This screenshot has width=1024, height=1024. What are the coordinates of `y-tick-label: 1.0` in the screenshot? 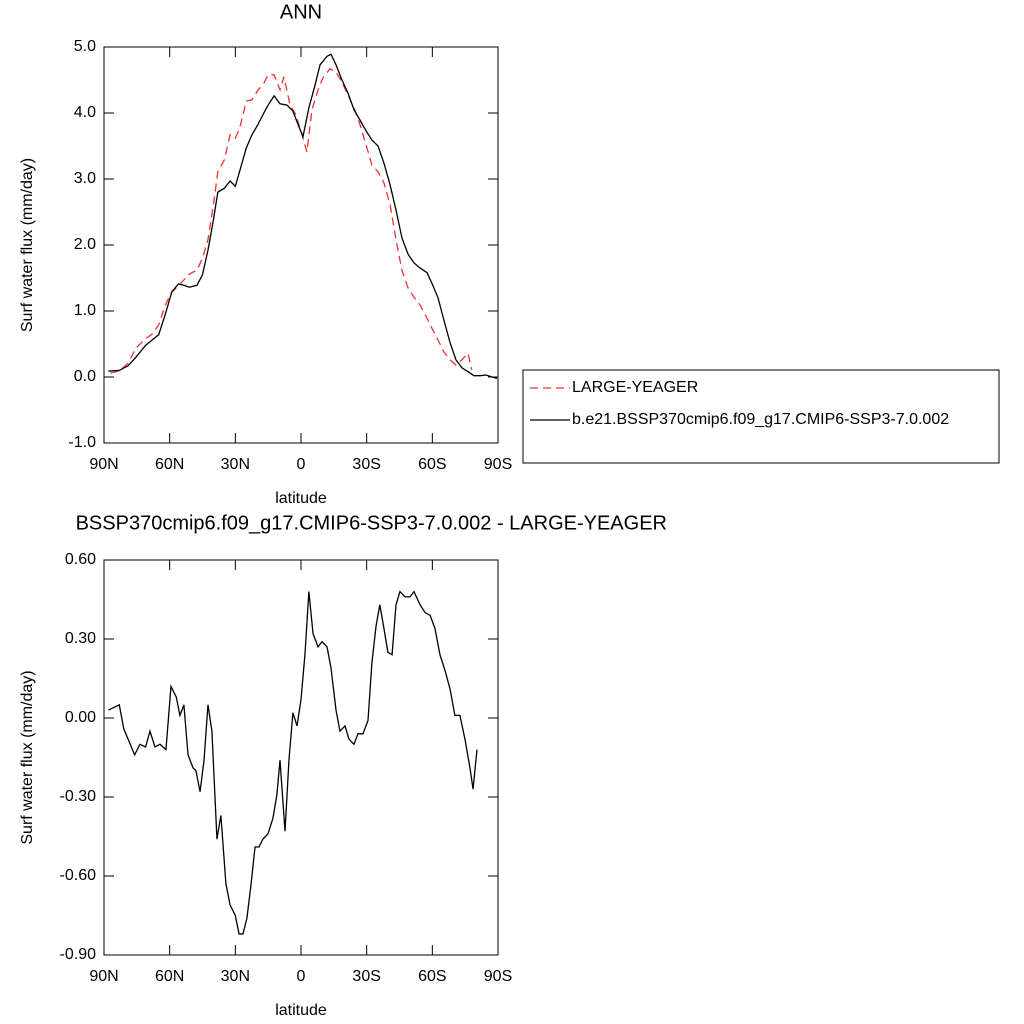 It's located at (85, 310).